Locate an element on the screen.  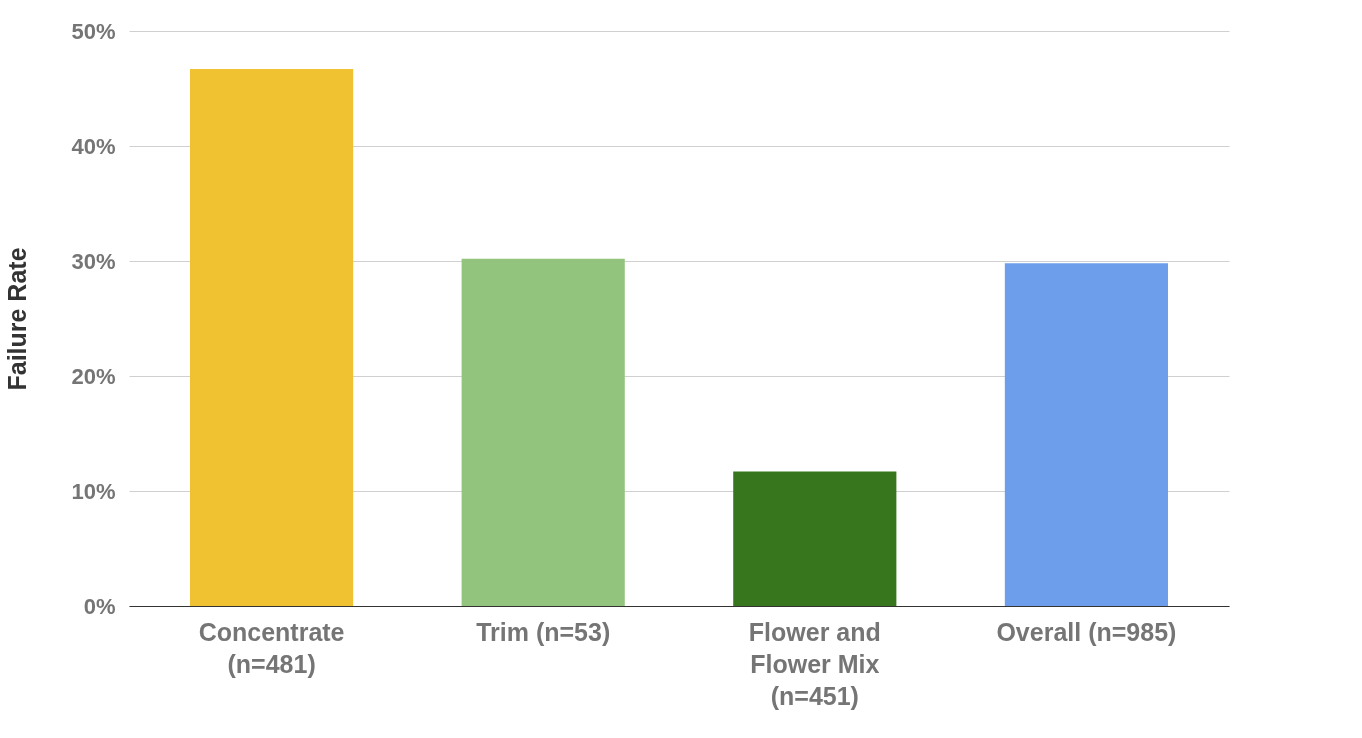
x-tick-label: Overall (n=985) is located at coordinates (1086, 631).